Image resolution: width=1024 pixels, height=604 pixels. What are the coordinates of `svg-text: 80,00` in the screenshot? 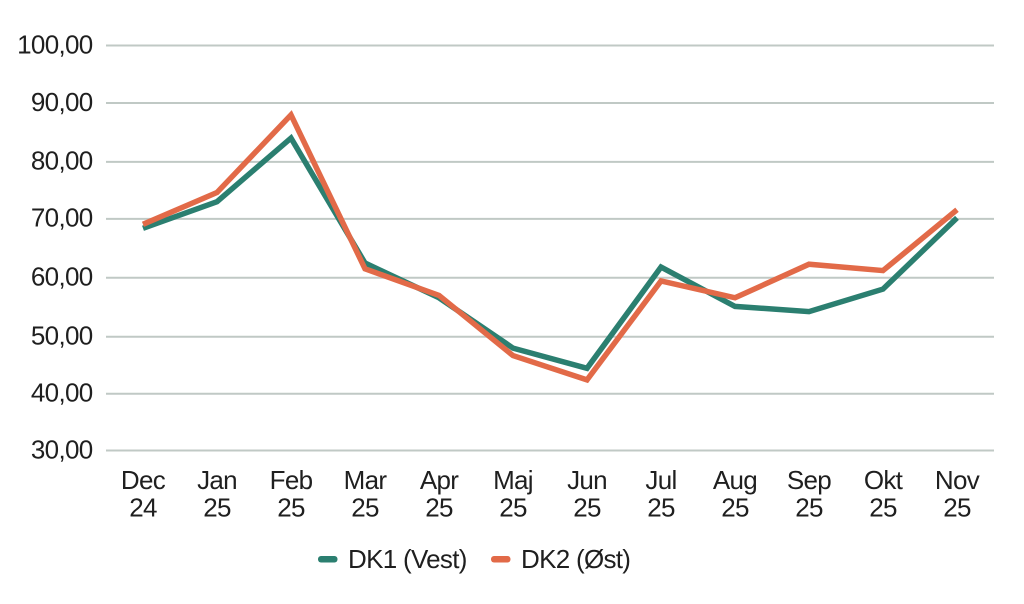 It's located at (62, 161).